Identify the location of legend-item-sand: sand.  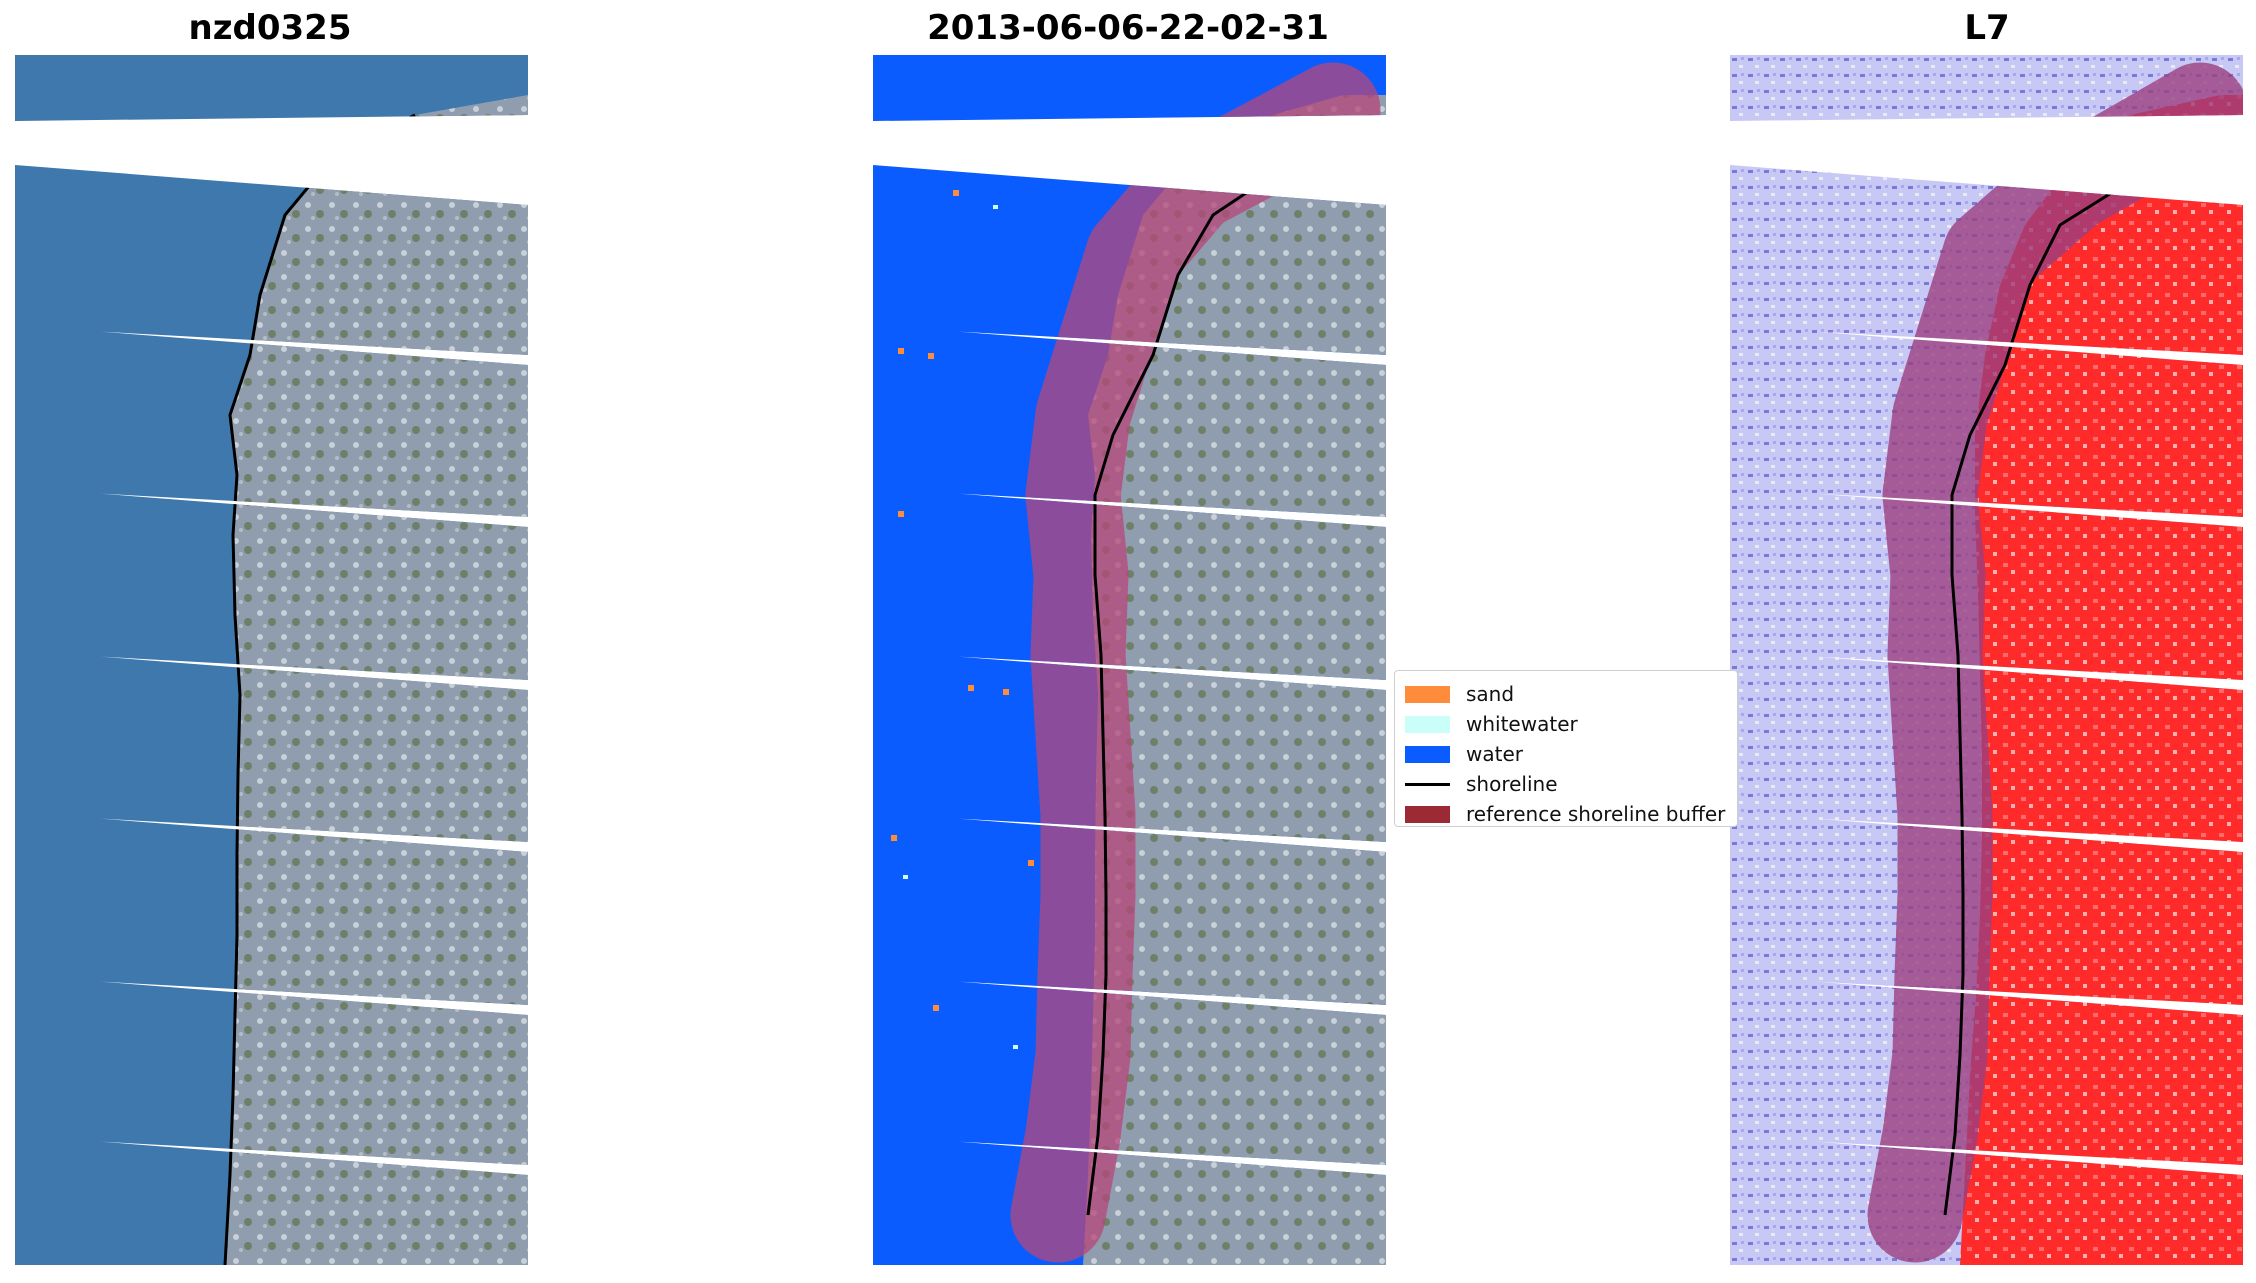
(1566, 694).